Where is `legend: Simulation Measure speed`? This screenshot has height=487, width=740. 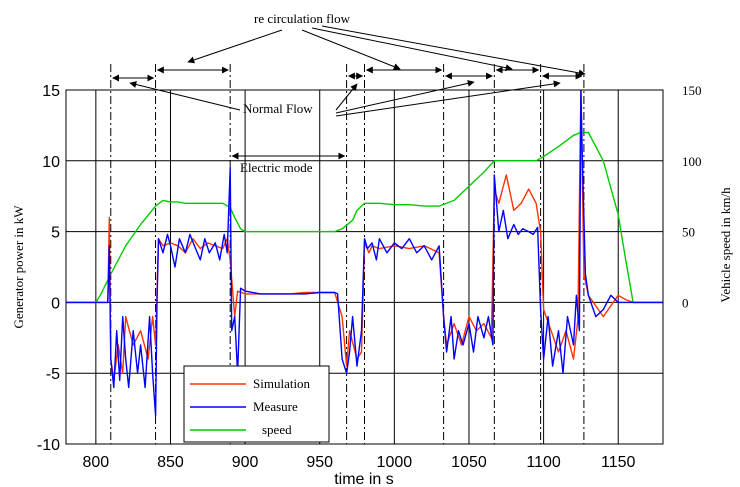 legend: Simulation Measure speed is located at coordinates (256, 404).